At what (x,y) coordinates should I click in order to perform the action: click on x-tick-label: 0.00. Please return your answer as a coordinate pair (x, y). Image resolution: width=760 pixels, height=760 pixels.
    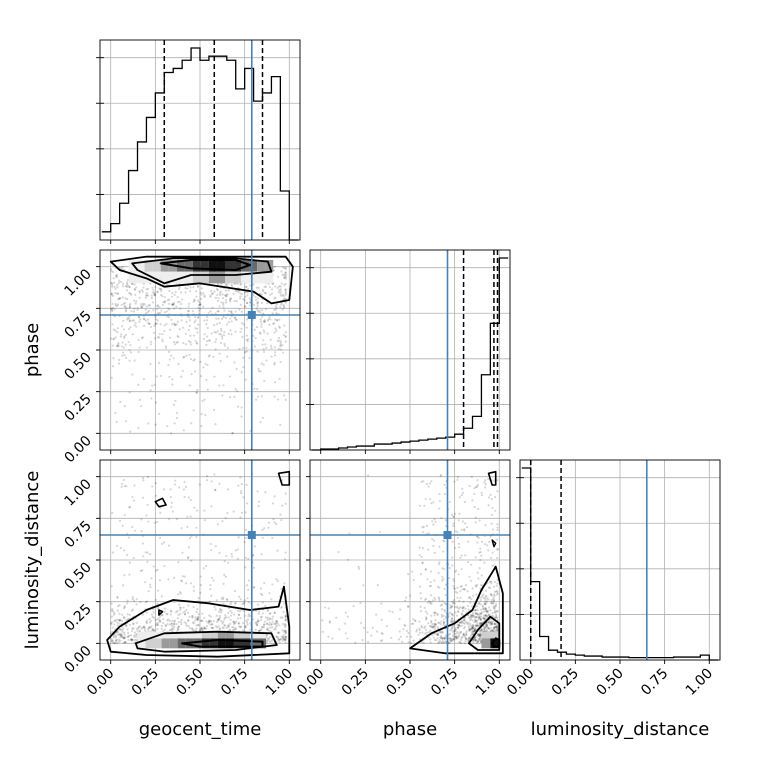
    Looking at the image, I should click on (100, 682).